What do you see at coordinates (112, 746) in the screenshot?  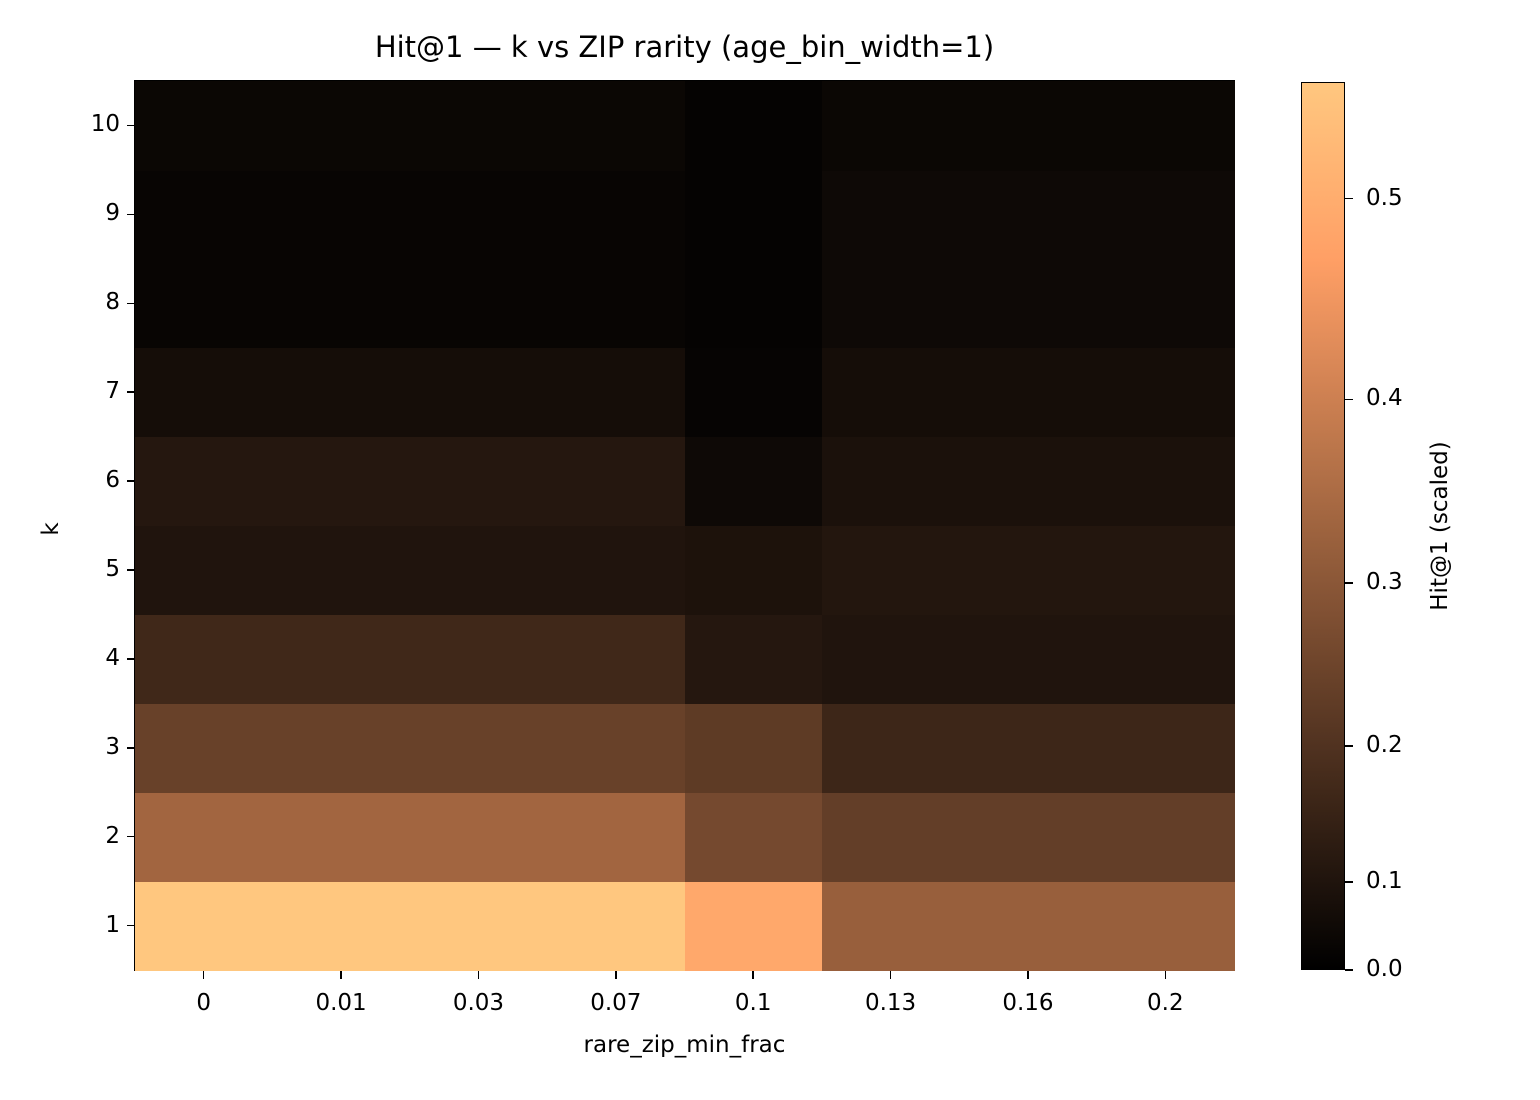 I see `y-tick-label: 3` at bounding box center [112, 746].